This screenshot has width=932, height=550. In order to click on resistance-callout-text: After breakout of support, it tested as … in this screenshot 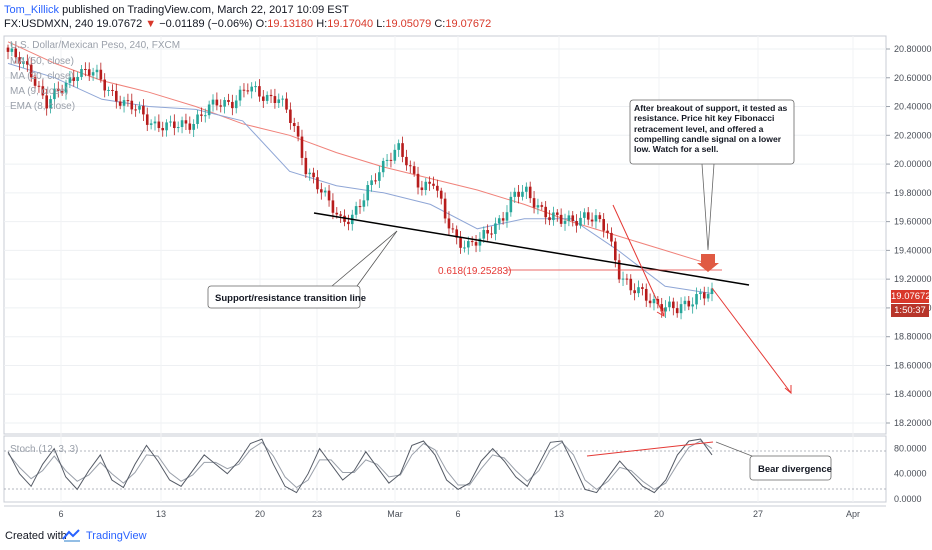, I will do `click(711, 129)`.